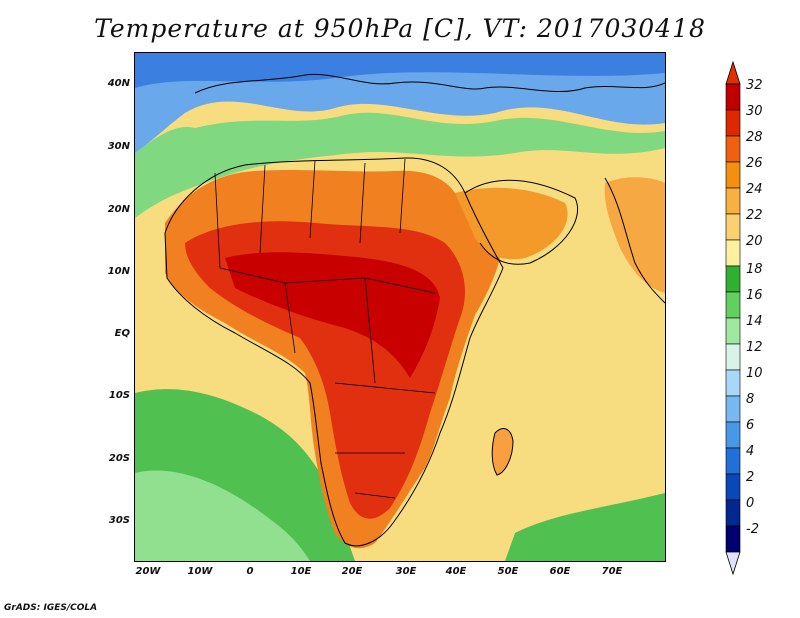 The width and height of the screenshot is (800, 618). What do you see at coordinates (118, 83) in the screenshot?
I see `lat-label-40n: 40N` at bounding box center [118, 83].